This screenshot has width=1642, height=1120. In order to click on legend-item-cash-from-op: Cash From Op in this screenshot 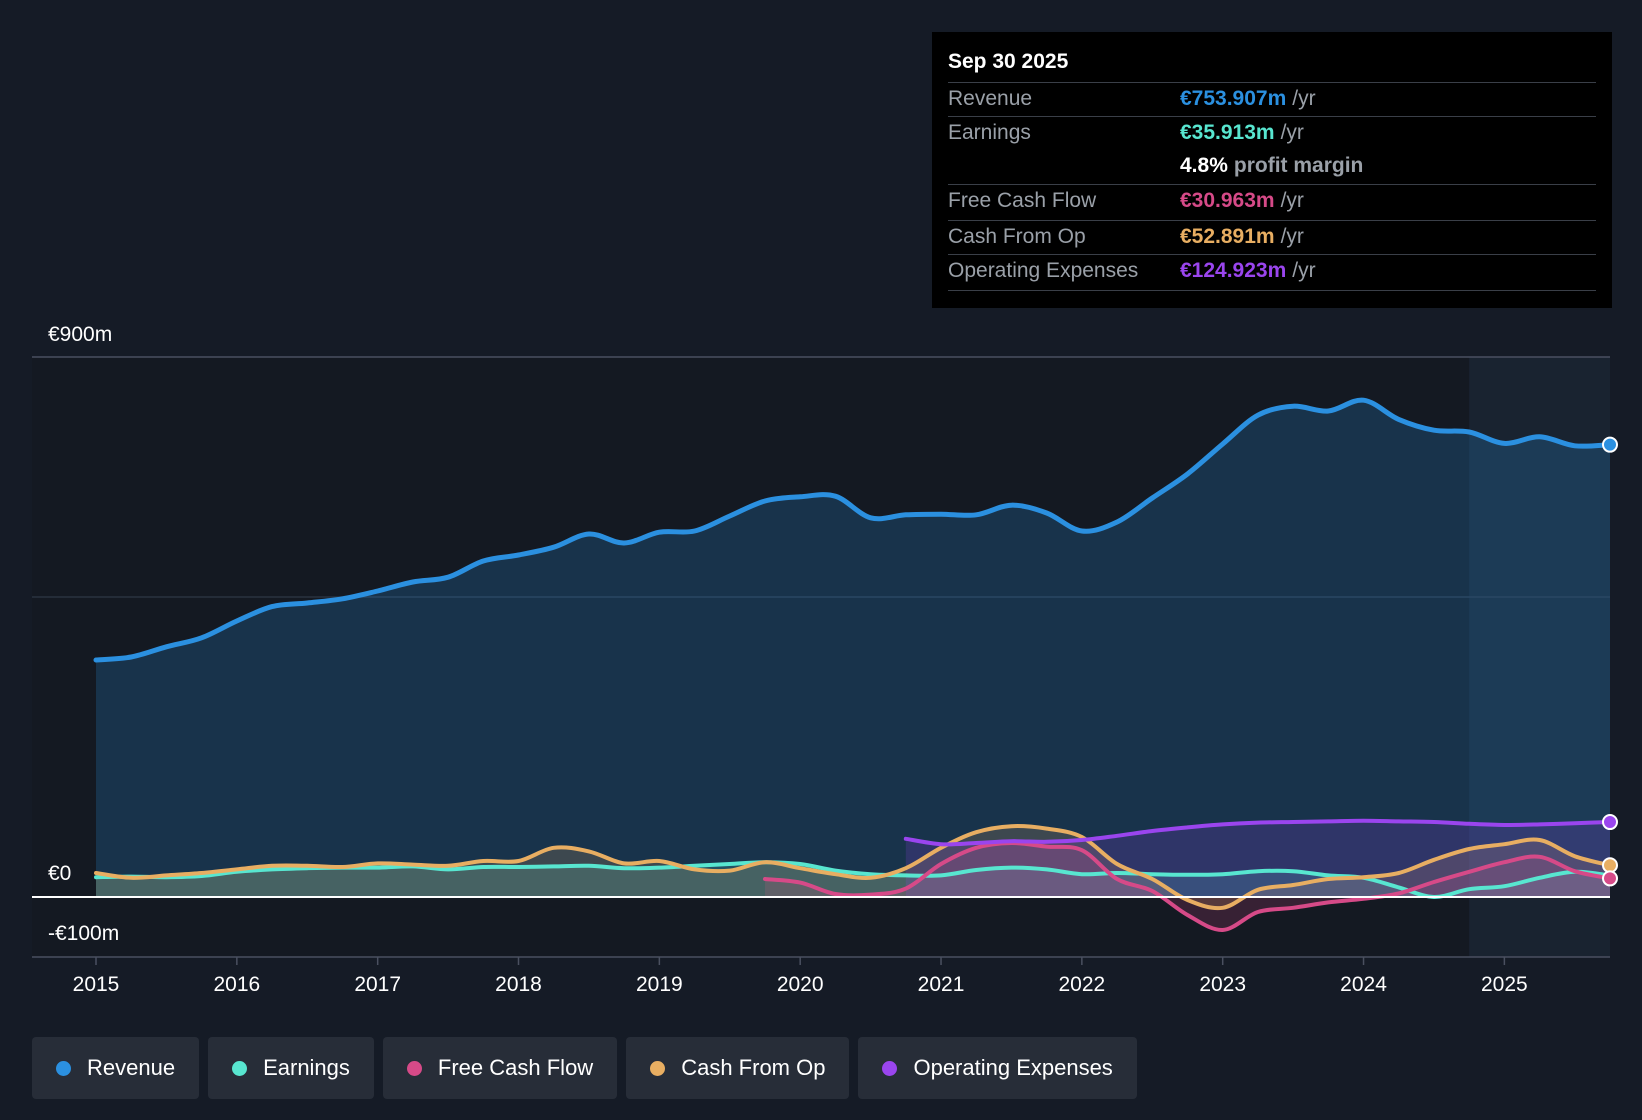, I will do `click(738, 1068)`.